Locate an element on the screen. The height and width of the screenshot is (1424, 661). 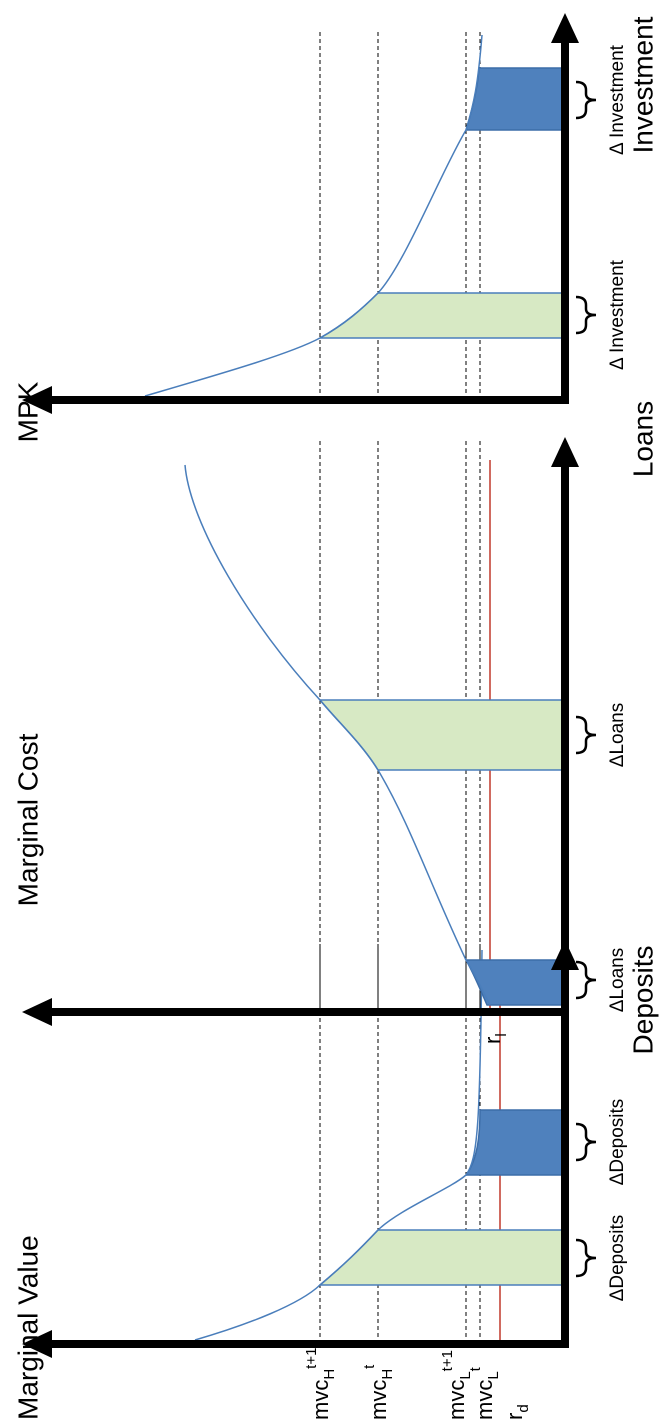
title: Marginal Cost is located at coordinates (27, 819).